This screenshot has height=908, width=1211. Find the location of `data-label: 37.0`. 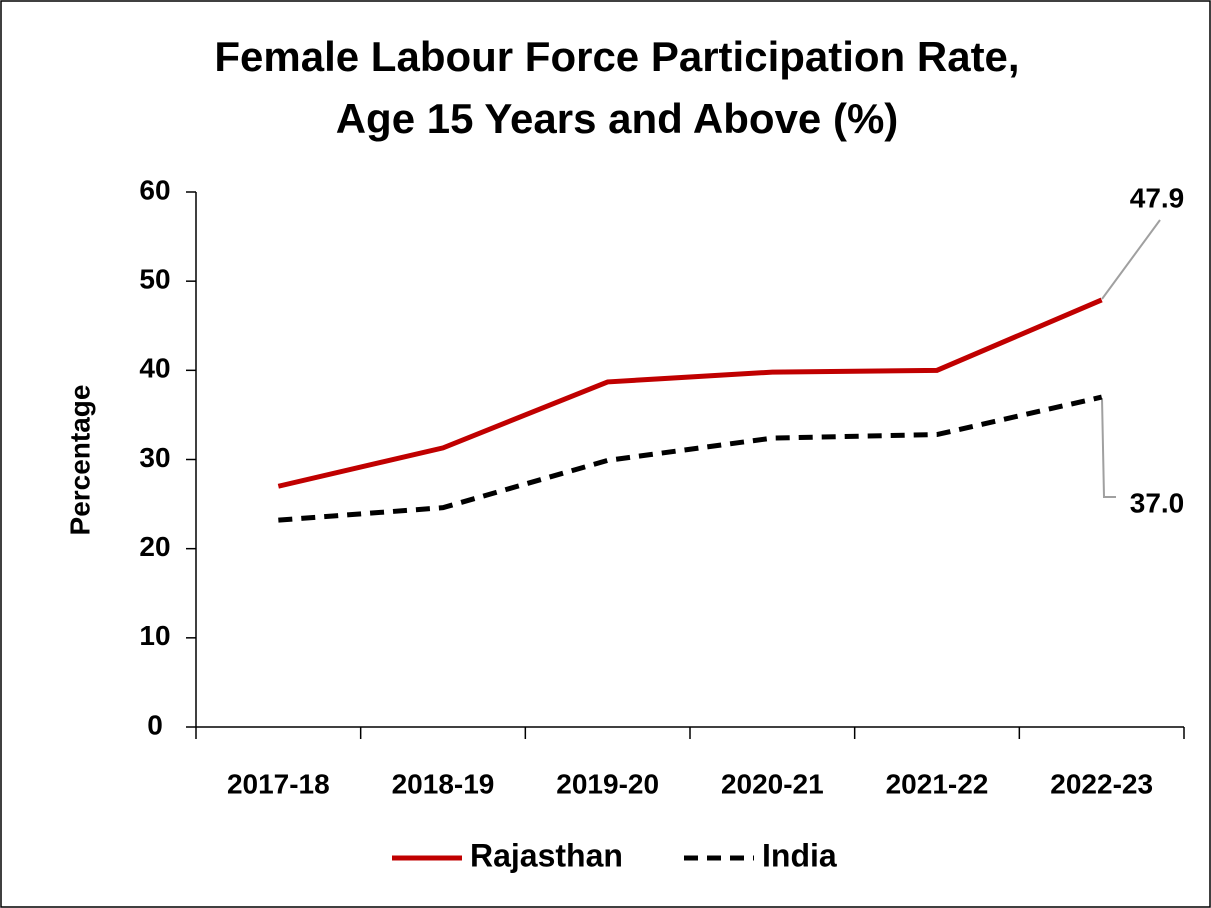

data-label: 37.0 is located at coordinates (1157, 502).